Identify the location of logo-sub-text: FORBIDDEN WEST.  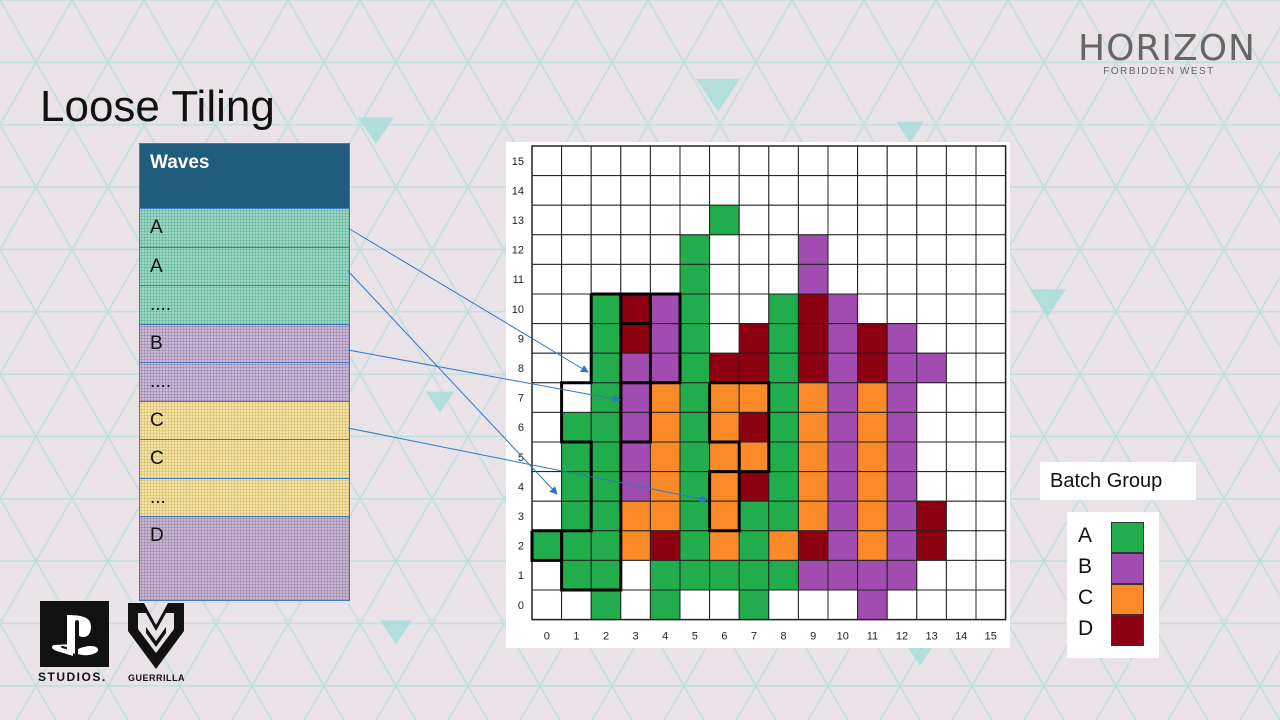
(1159, 71).